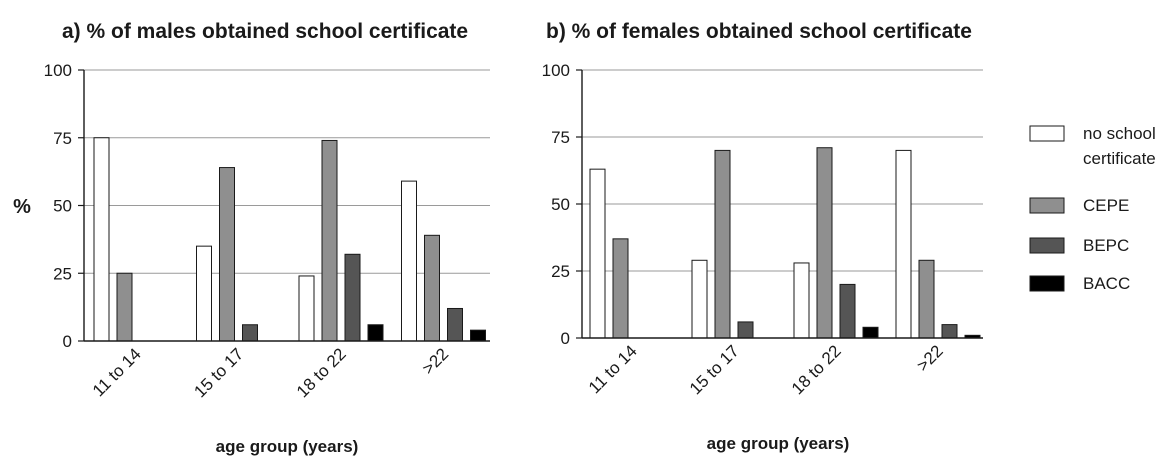 The width and height of the screenshot is (1170, 457). What do you see at coordinates (1119, 133) in the screenshot?
I see `legend-label: no school` at bounding box center [1119, 133].